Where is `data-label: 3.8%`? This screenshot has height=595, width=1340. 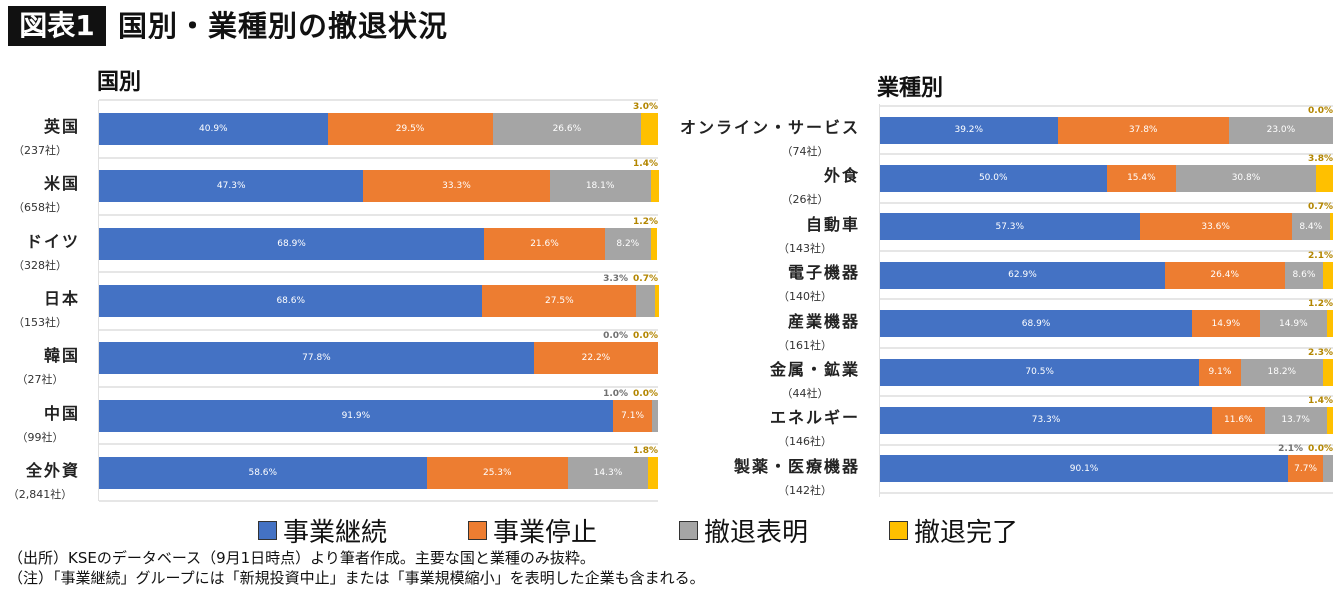 data-label: 3.8% is located at coordinates (1320, 158).